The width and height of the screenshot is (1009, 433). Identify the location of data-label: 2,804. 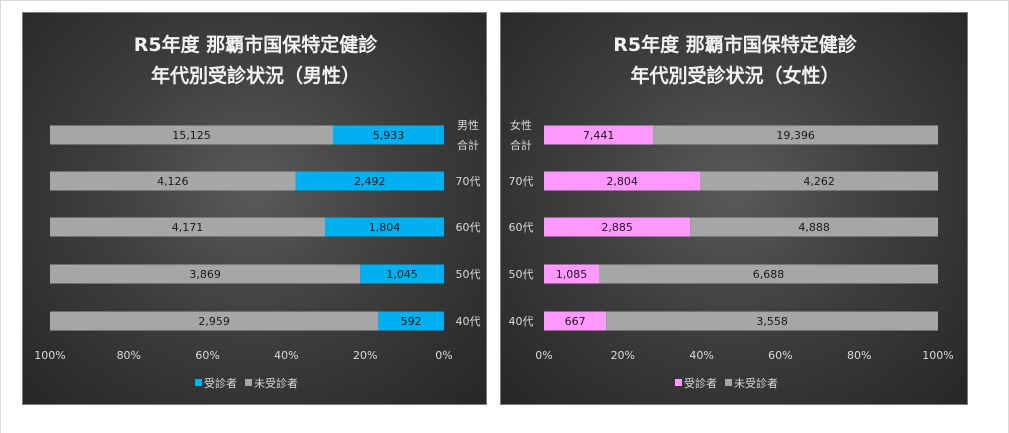
(622, 181).